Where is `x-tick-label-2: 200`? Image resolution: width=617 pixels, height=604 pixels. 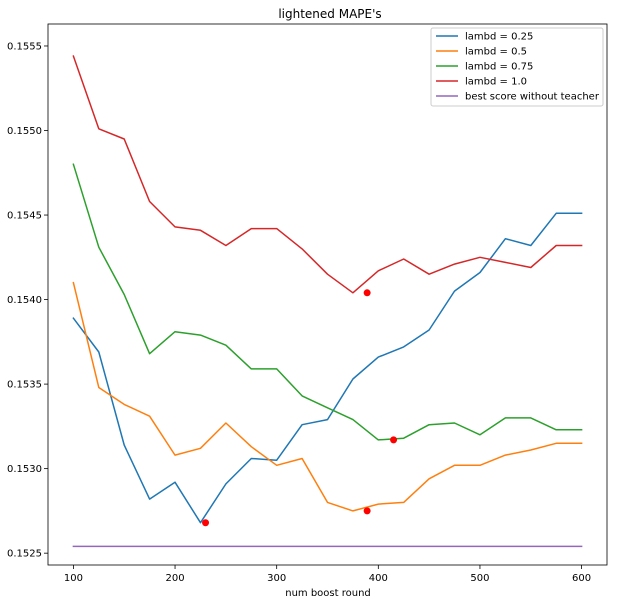
x-tick-label-2: 200 is located at coordinates (174, 578).